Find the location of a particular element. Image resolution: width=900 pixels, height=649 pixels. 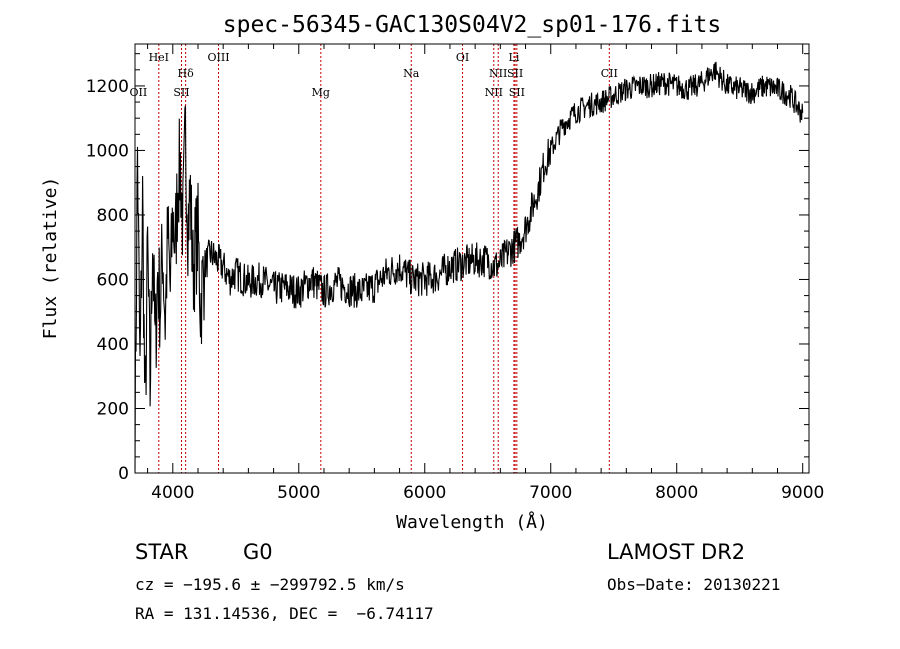

y-tick-label: 0 is located at coordinates (123, 474).